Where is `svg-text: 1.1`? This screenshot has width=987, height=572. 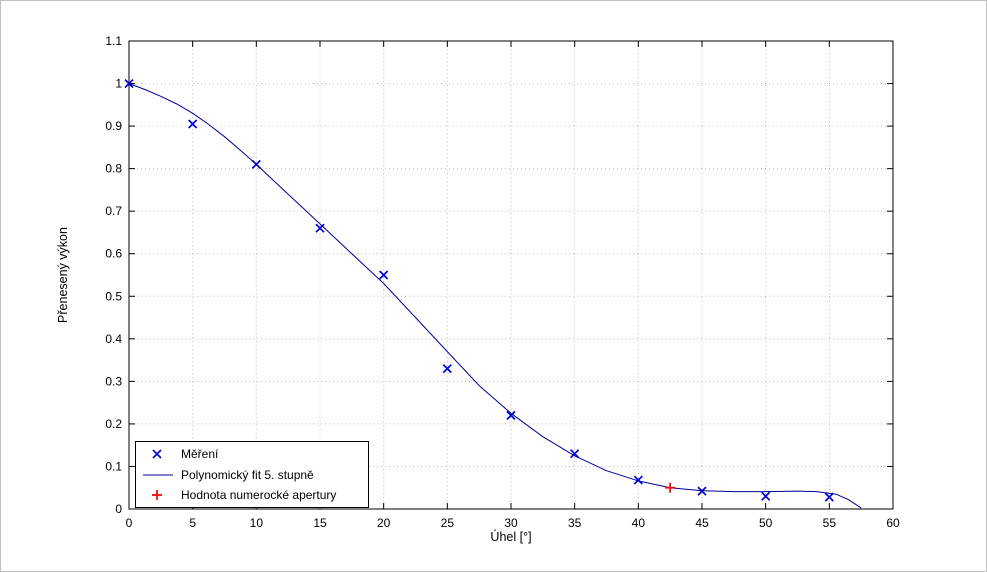 svg-text: 1.1 is located at coordinates (113, 41).